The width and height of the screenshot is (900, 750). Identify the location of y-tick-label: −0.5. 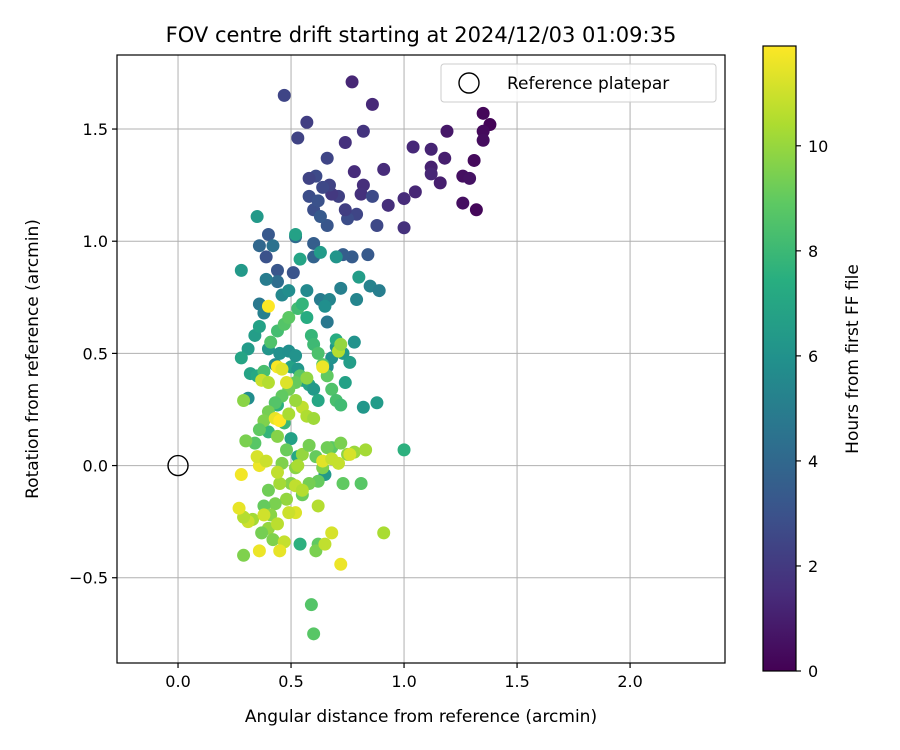
(88, 578).